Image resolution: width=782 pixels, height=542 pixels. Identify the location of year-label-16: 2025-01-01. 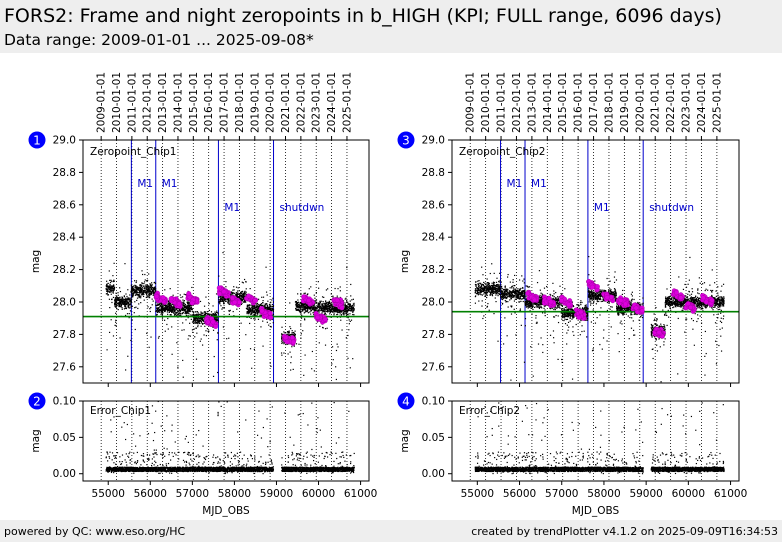
(347, 102).